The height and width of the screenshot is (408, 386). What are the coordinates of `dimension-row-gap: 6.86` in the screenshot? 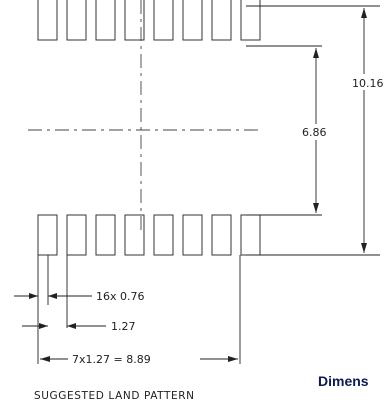 It's located at (314, 132).